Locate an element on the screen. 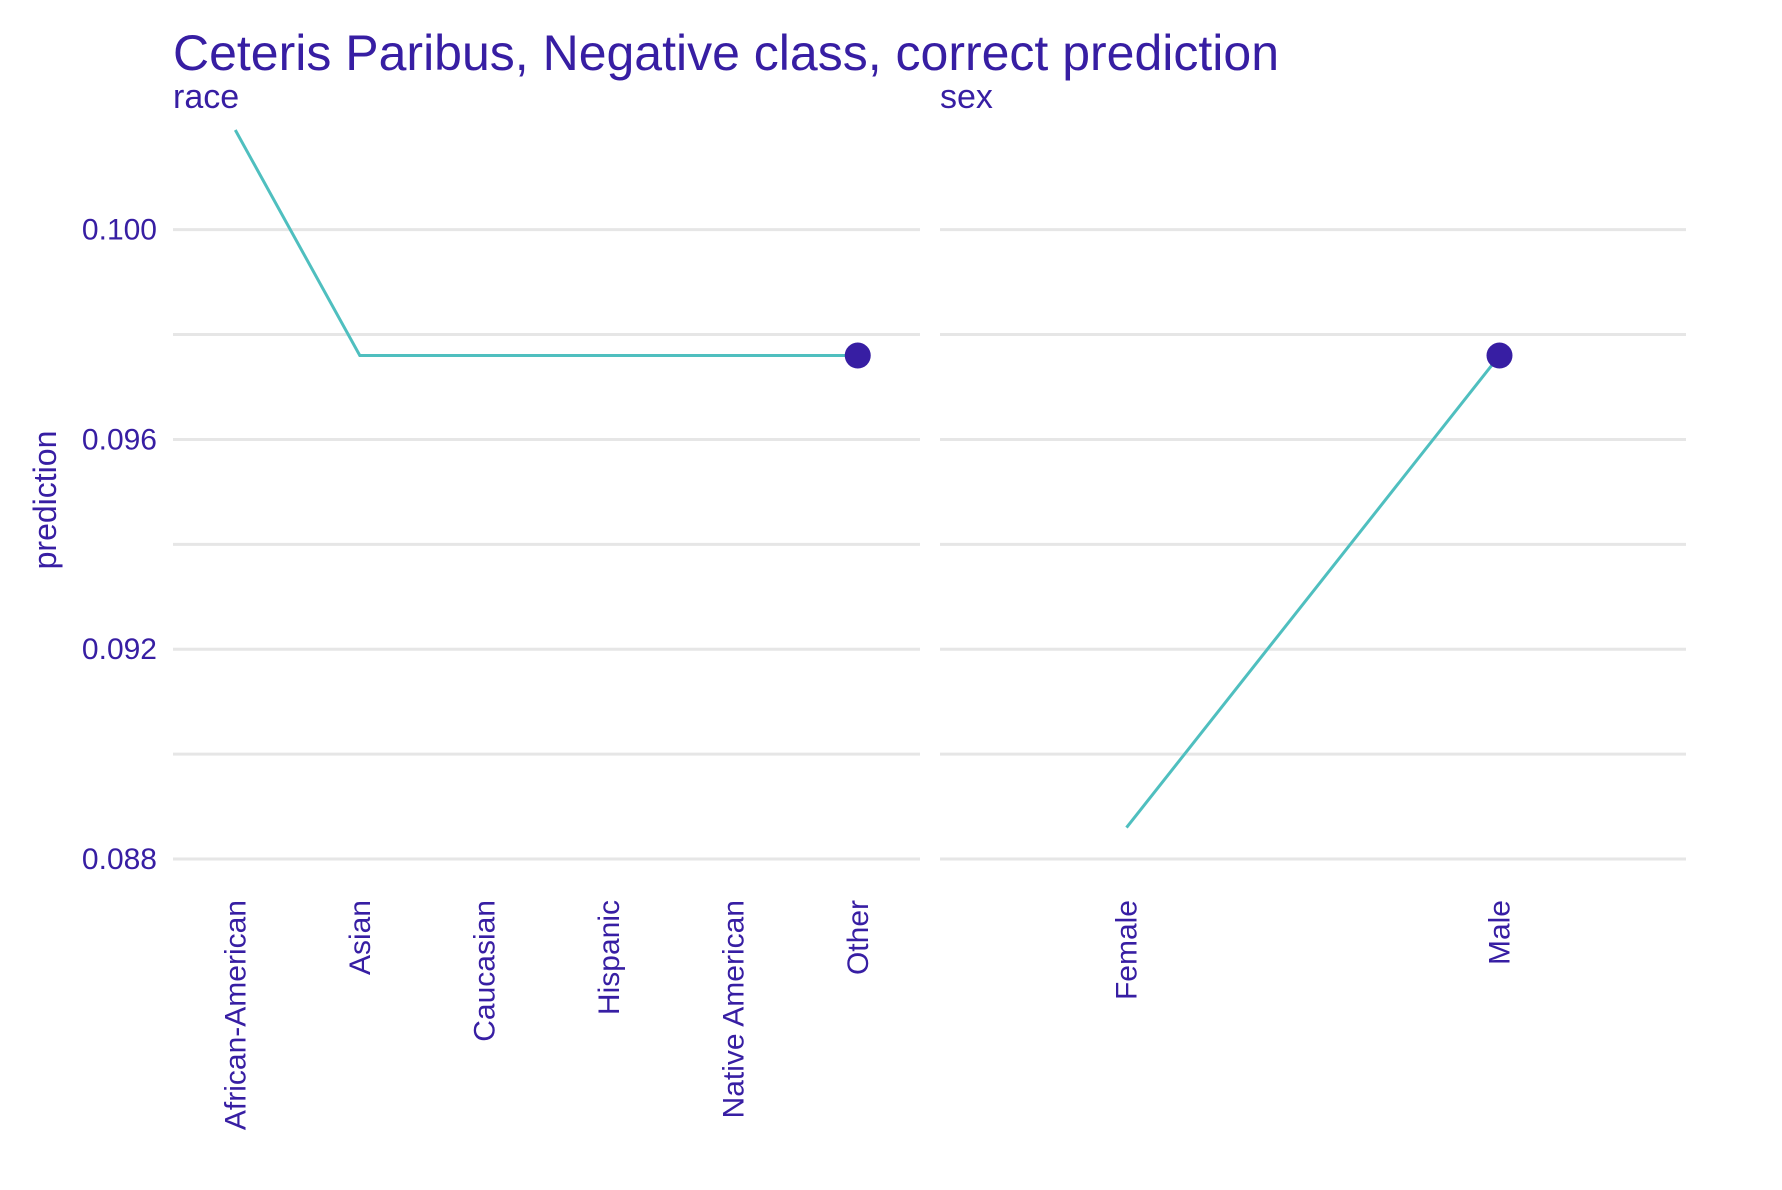  x-tick-label: Female is located at coordinates (1127, 950).